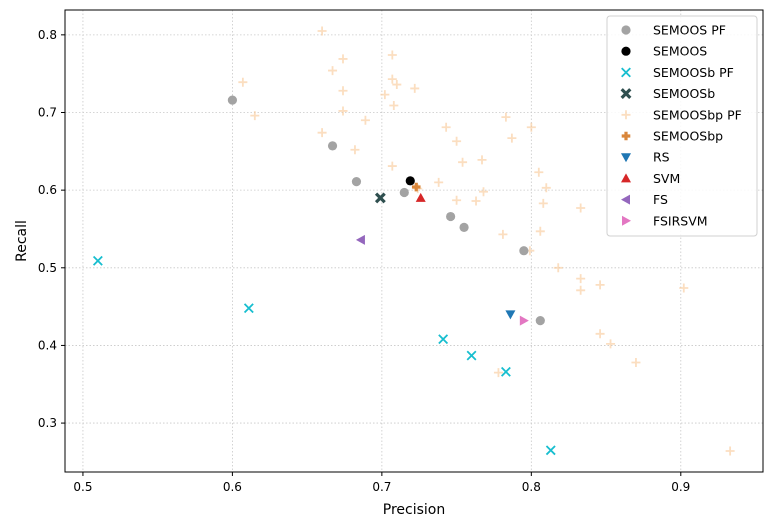  I want to click on series-semoosb, so click(380, 198).